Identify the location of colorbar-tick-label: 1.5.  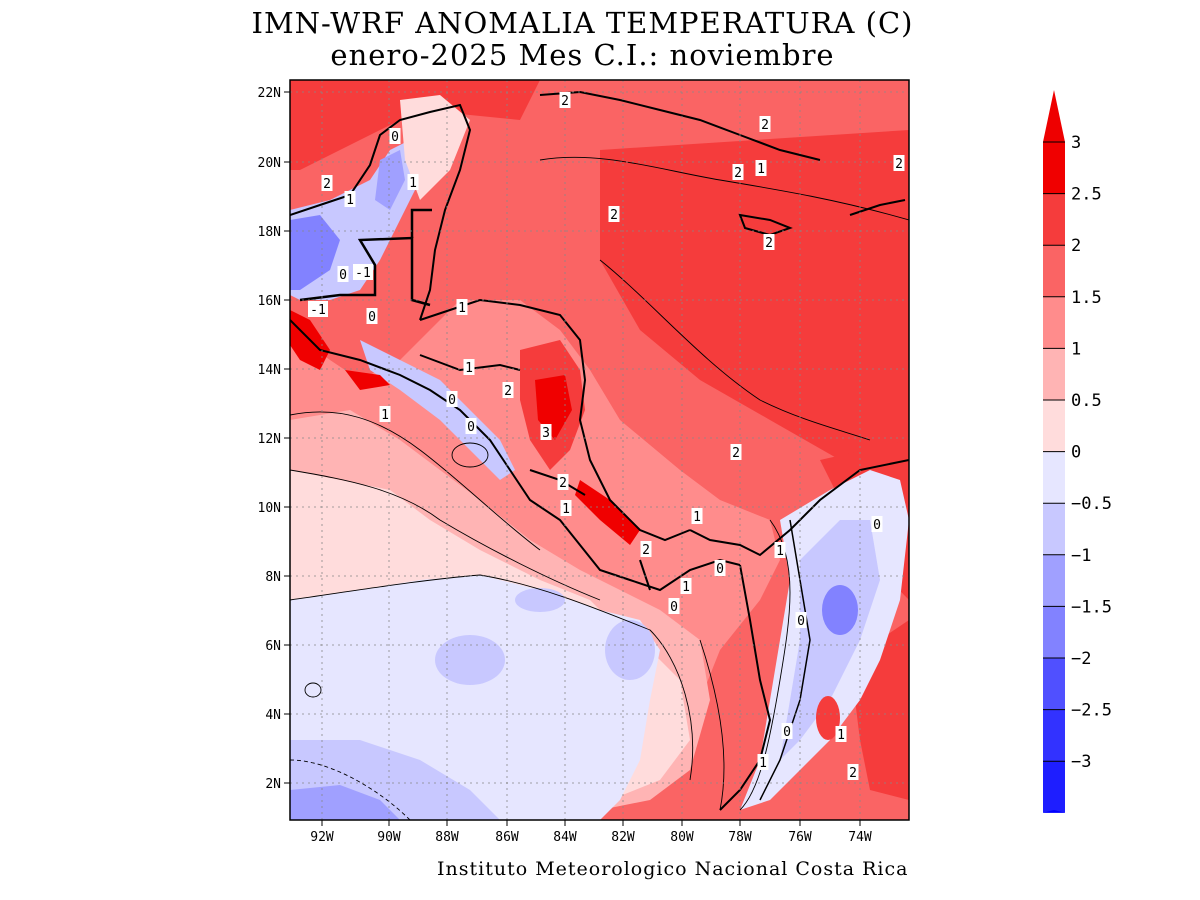
(1086, 298).